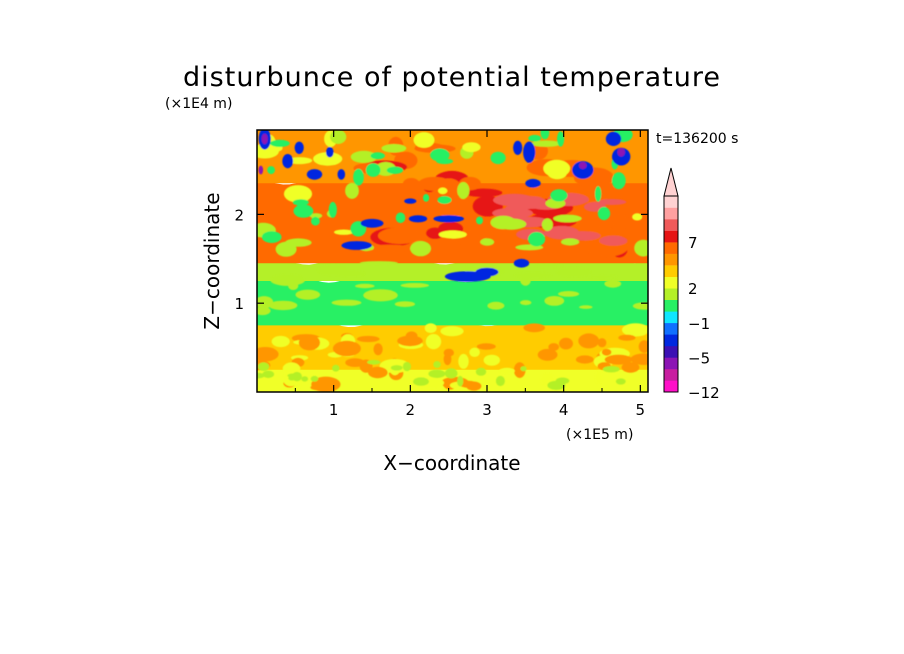  Describe the element at coordinates (452, 298) in the screenshot. I see `contour-layer` at that location.